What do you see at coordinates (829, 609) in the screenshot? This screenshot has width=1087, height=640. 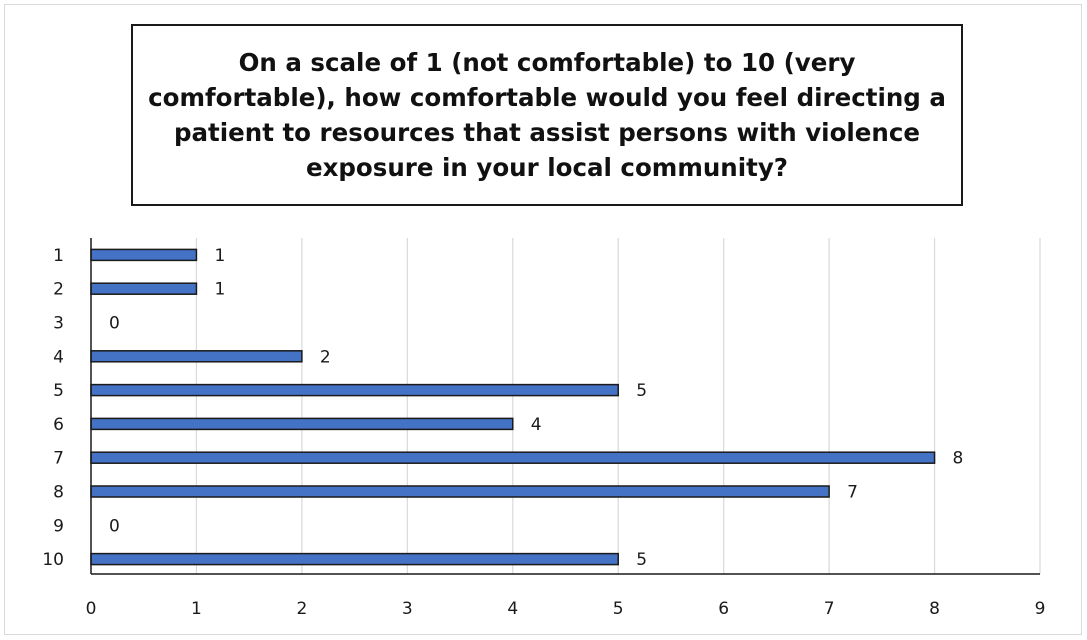 I see `x-tick-label-7: 7` at bounding box center [829, 609].